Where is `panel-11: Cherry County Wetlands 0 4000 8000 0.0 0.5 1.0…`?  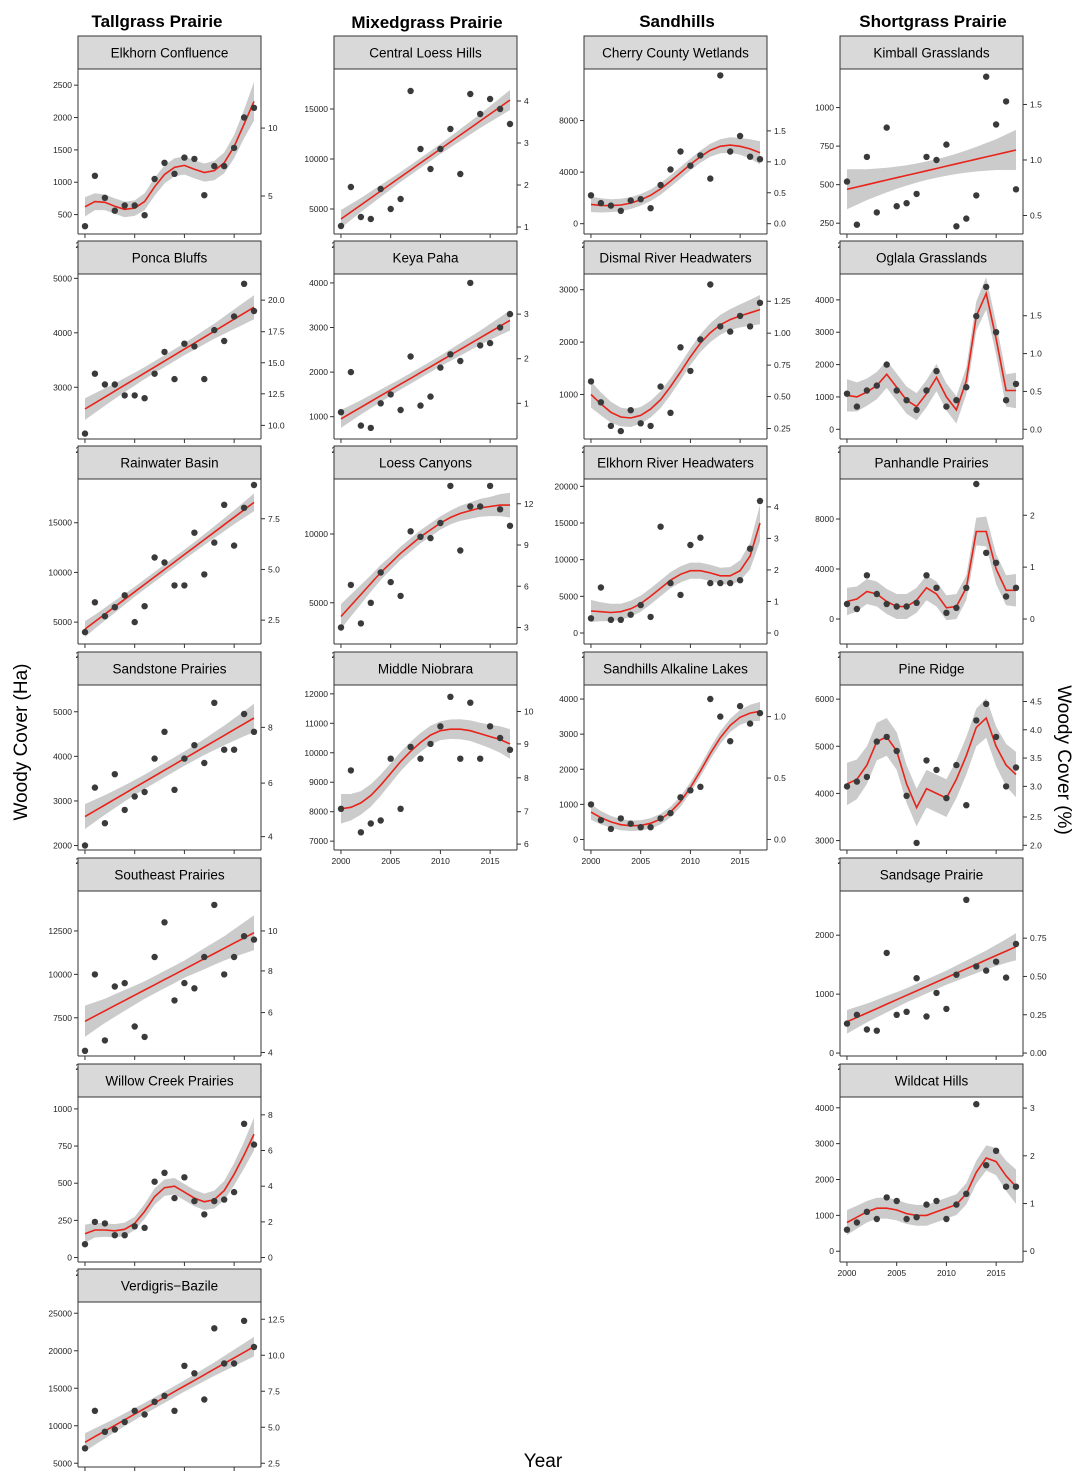 panel-11: Cherry County Wetlands 0 4000 8000 0.0 0.5 1.0… is located at coordinates (672, 142).